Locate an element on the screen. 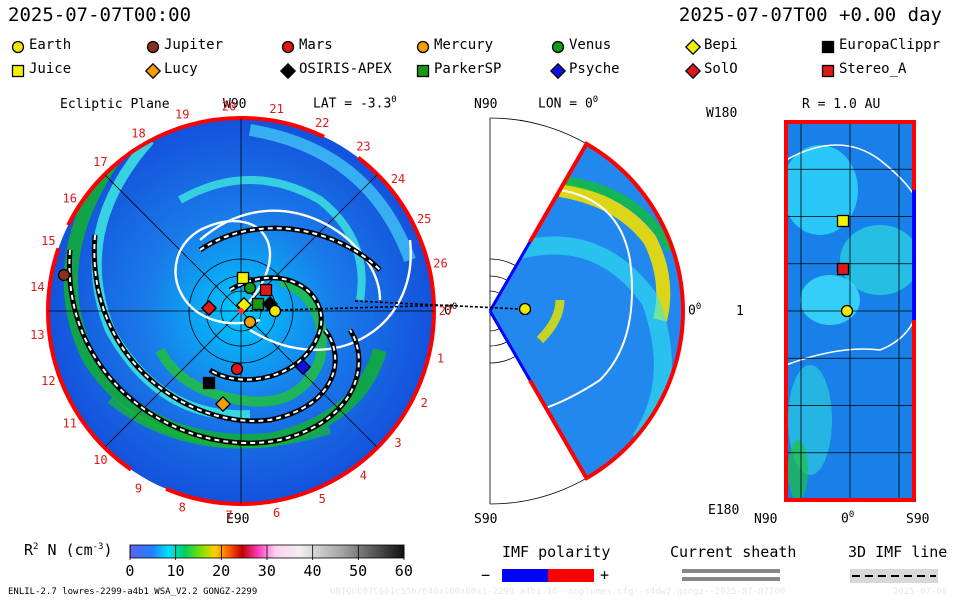 The height and width of the screenshot is (600, 960). meridional-cme-front is located at coordinates (614, 252).